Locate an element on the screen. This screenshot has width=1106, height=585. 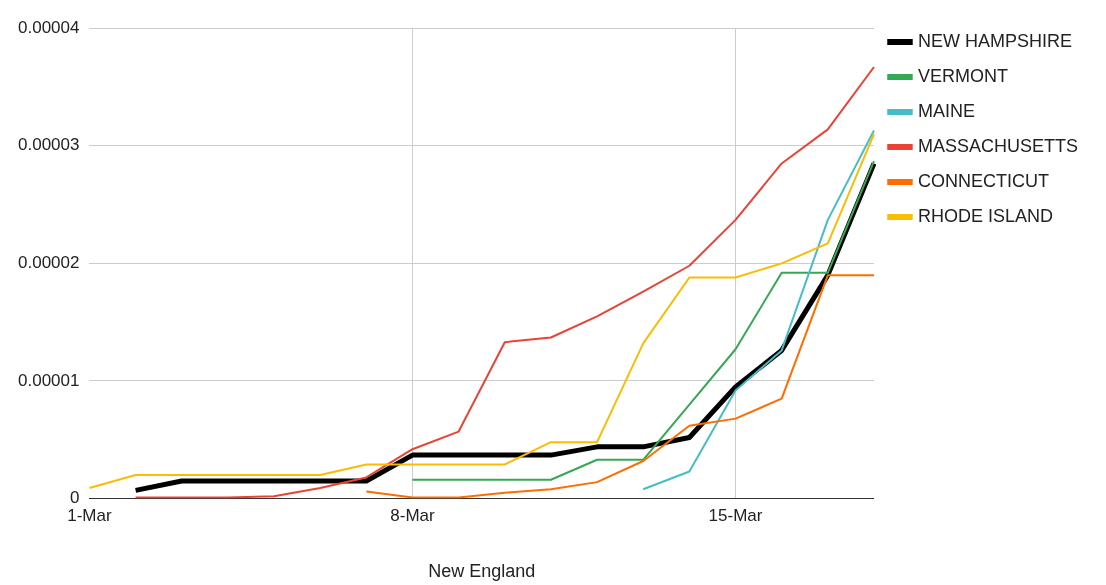
legend-label: MAINE is located at coordinates (946, 110).